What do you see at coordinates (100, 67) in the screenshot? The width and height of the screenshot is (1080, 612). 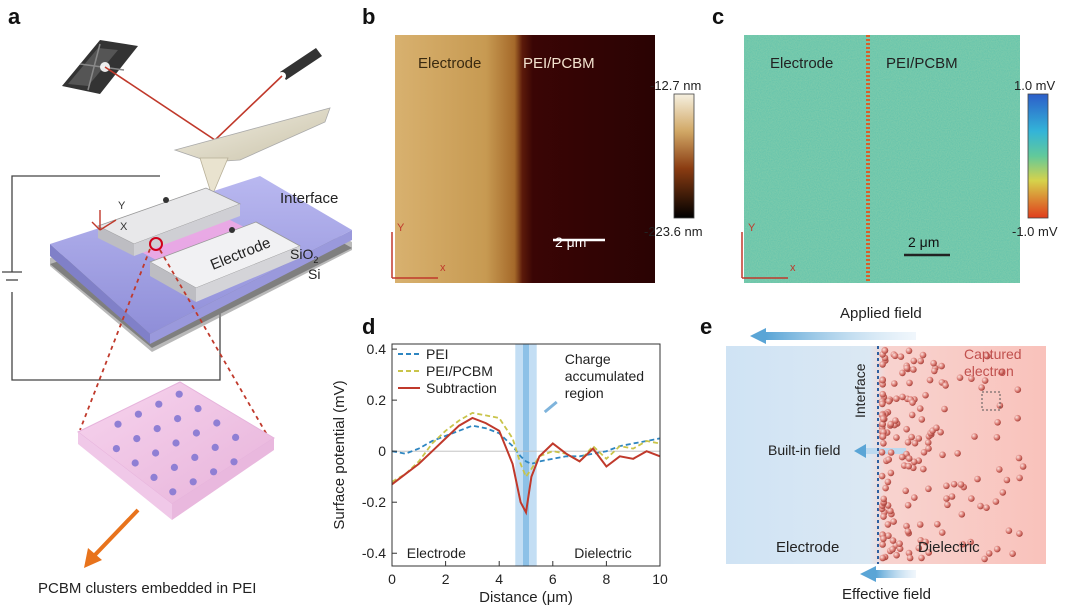 I see `photodetector-icon` at bounding box center [100, 67].